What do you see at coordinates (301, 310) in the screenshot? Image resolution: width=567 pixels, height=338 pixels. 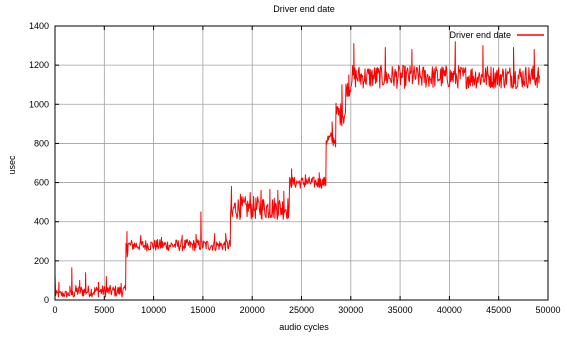 I see `x-tick-label: 25000` at bounding box center [301, 310].